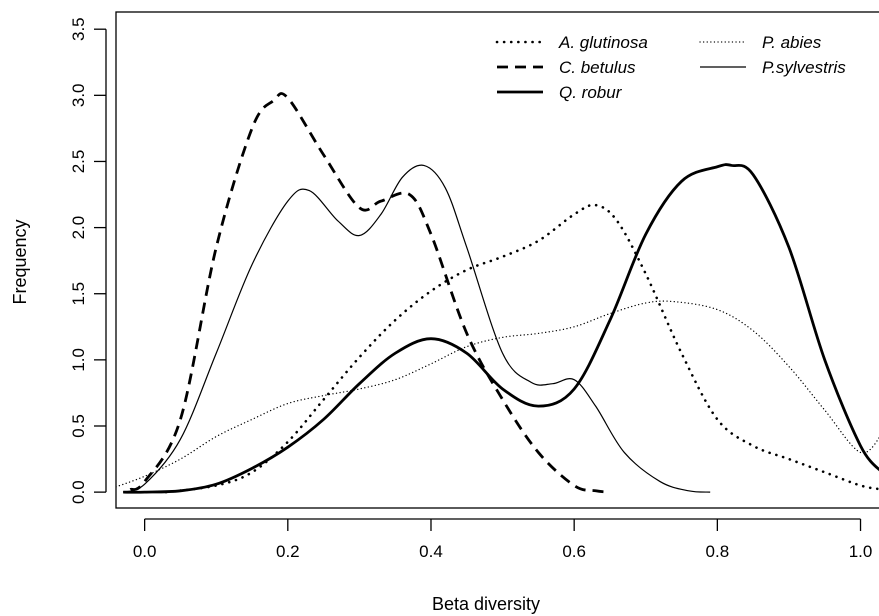 Image resolution: width=879 pixels, height=616 pixels. Describe the element at coordinates (486, 604) in the screenshot. I see `x-axis-title: Beta diversity` at that location.